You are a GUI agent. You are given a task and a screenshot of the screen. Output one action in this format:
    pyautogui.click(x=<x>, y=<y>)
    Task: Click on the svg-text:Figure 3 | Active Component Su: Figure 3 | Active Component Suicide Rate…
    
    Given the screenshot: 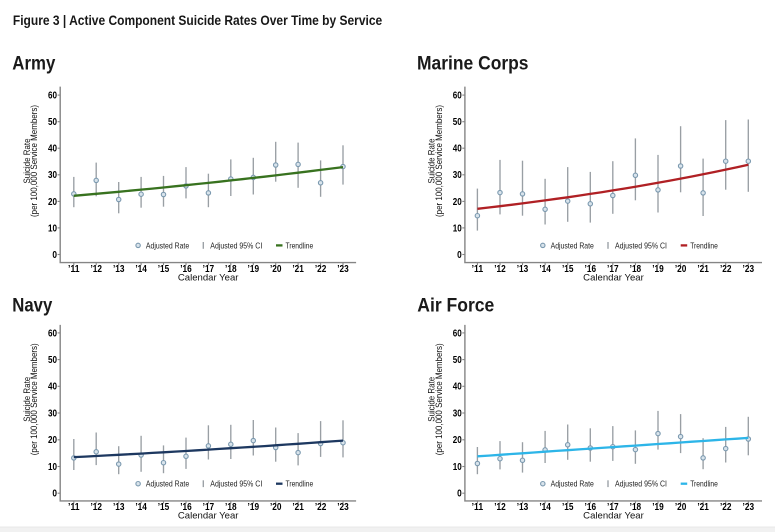 What is the action you would take?
    pyautogui.click(x=197, y=20)
    